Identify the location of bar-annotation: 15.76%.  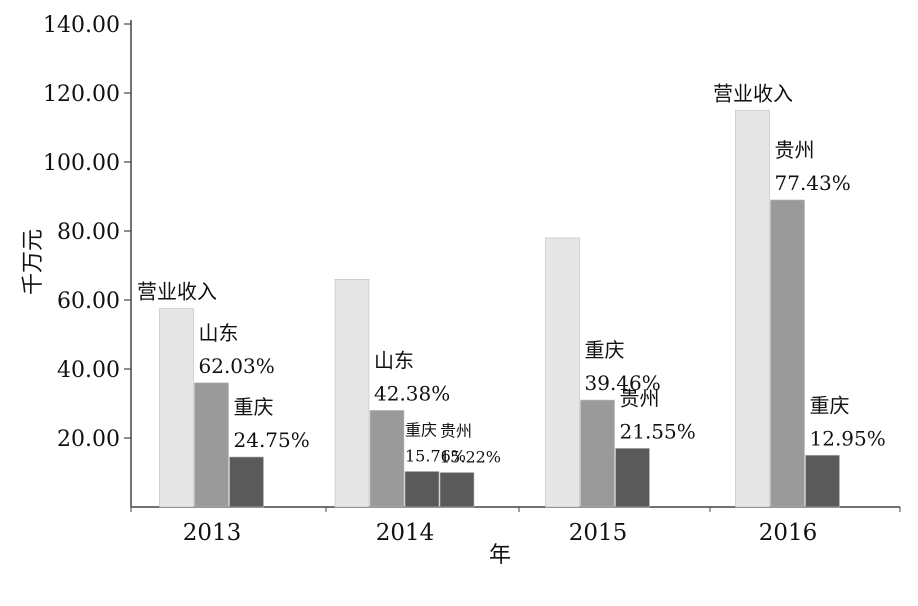
(435, 455).